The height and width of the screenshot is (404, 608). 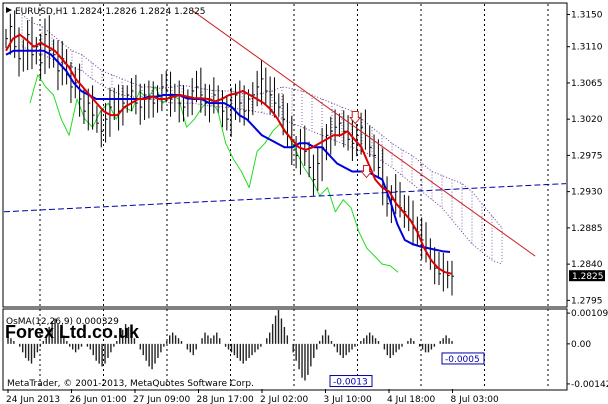 What do you see at coordinates (475, 399) in the screenshot?
I see `time-tick-label: 8 Jul 03:00` at bounding box center [475, 399].